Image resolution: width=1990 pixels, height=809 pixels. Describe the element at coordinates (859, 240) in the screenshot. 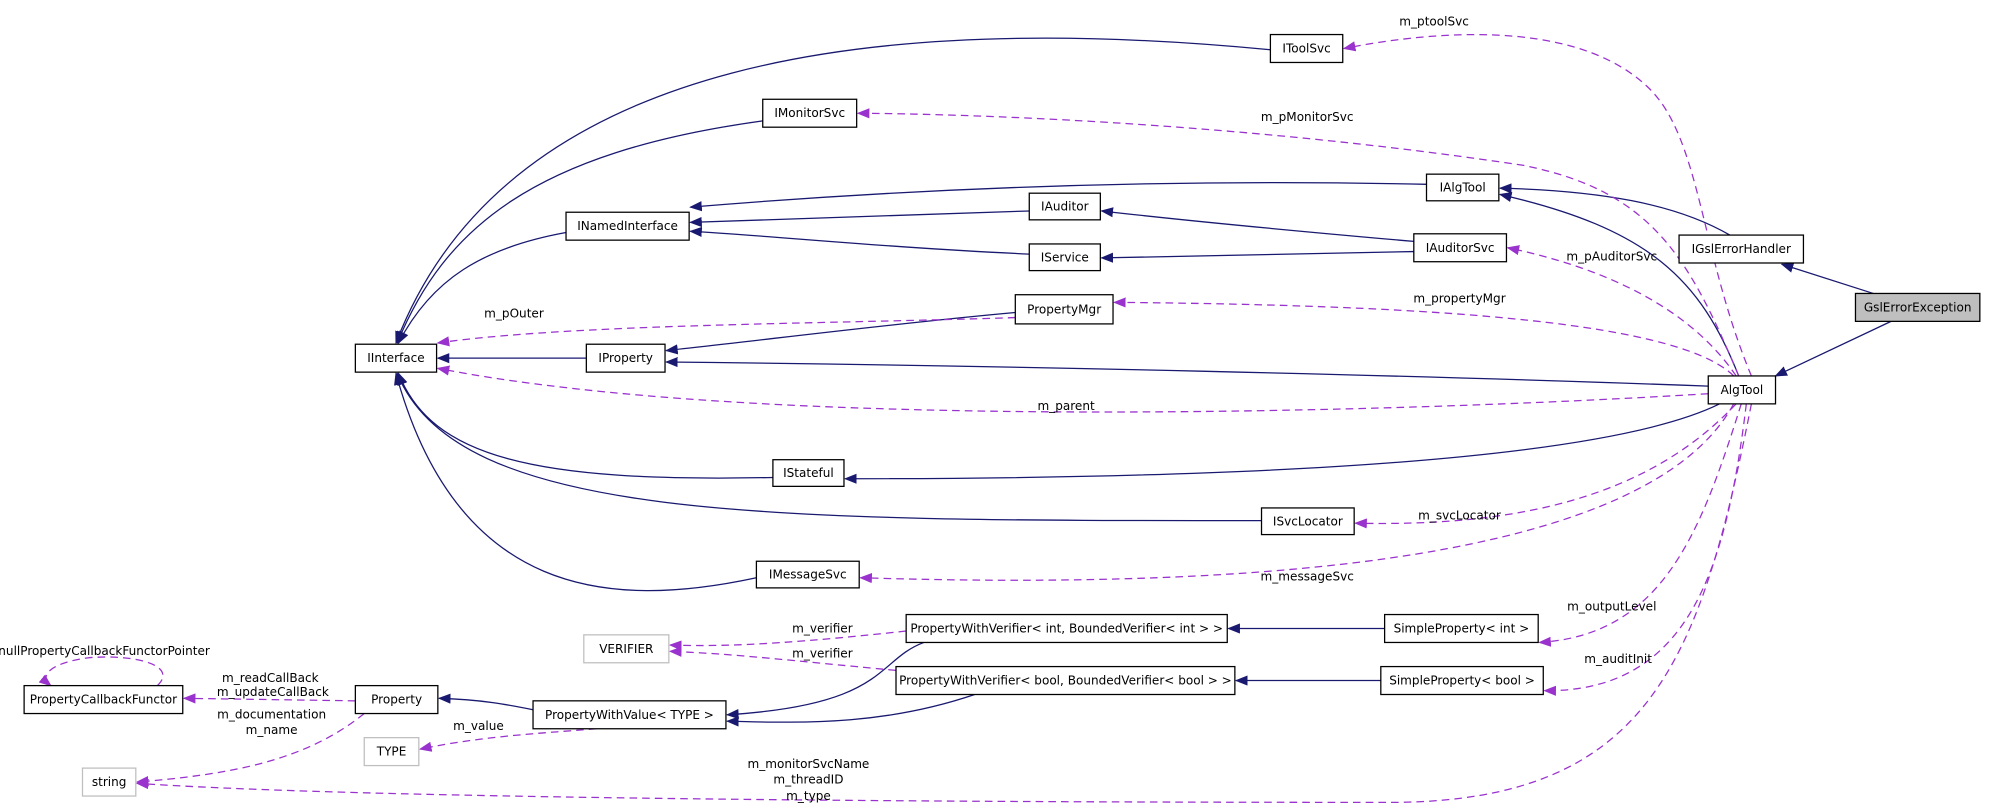

I see `edge-iservice-to-inamedinterface` at that location.